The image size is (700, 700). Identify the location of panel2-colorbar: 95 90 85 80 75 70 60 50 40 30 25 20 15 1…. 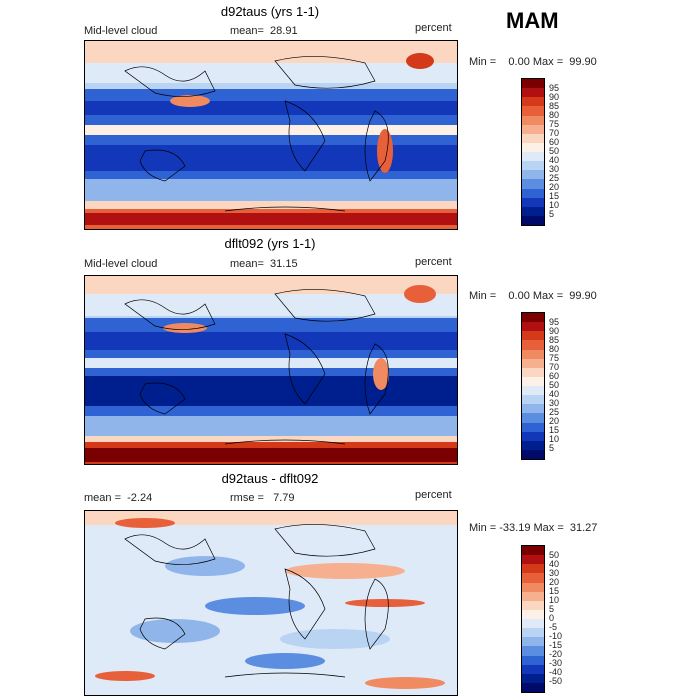
(551, 387).